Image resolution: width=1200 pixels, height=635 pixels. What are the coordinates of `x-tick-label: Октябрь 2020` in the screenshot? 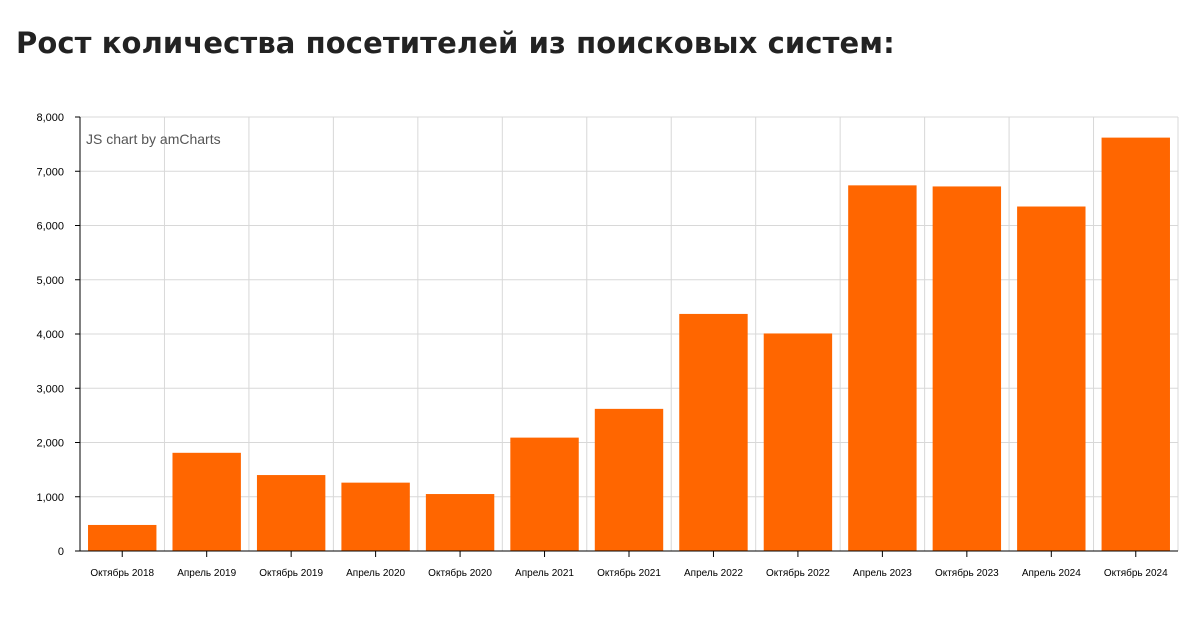 It's located at (460, 573).